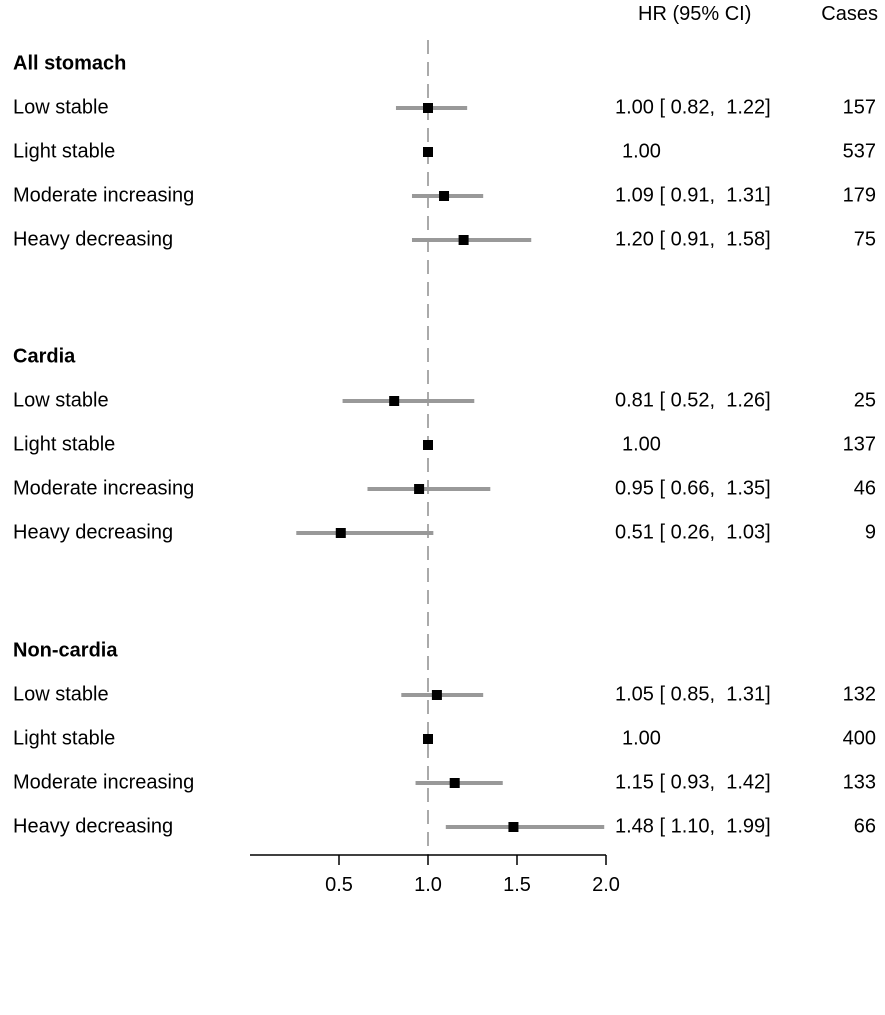 The image size is (885, 1015). Describe the element at coordinates (849, 14) in the screenshot. I see `cases-column-header: Cases` at that location.